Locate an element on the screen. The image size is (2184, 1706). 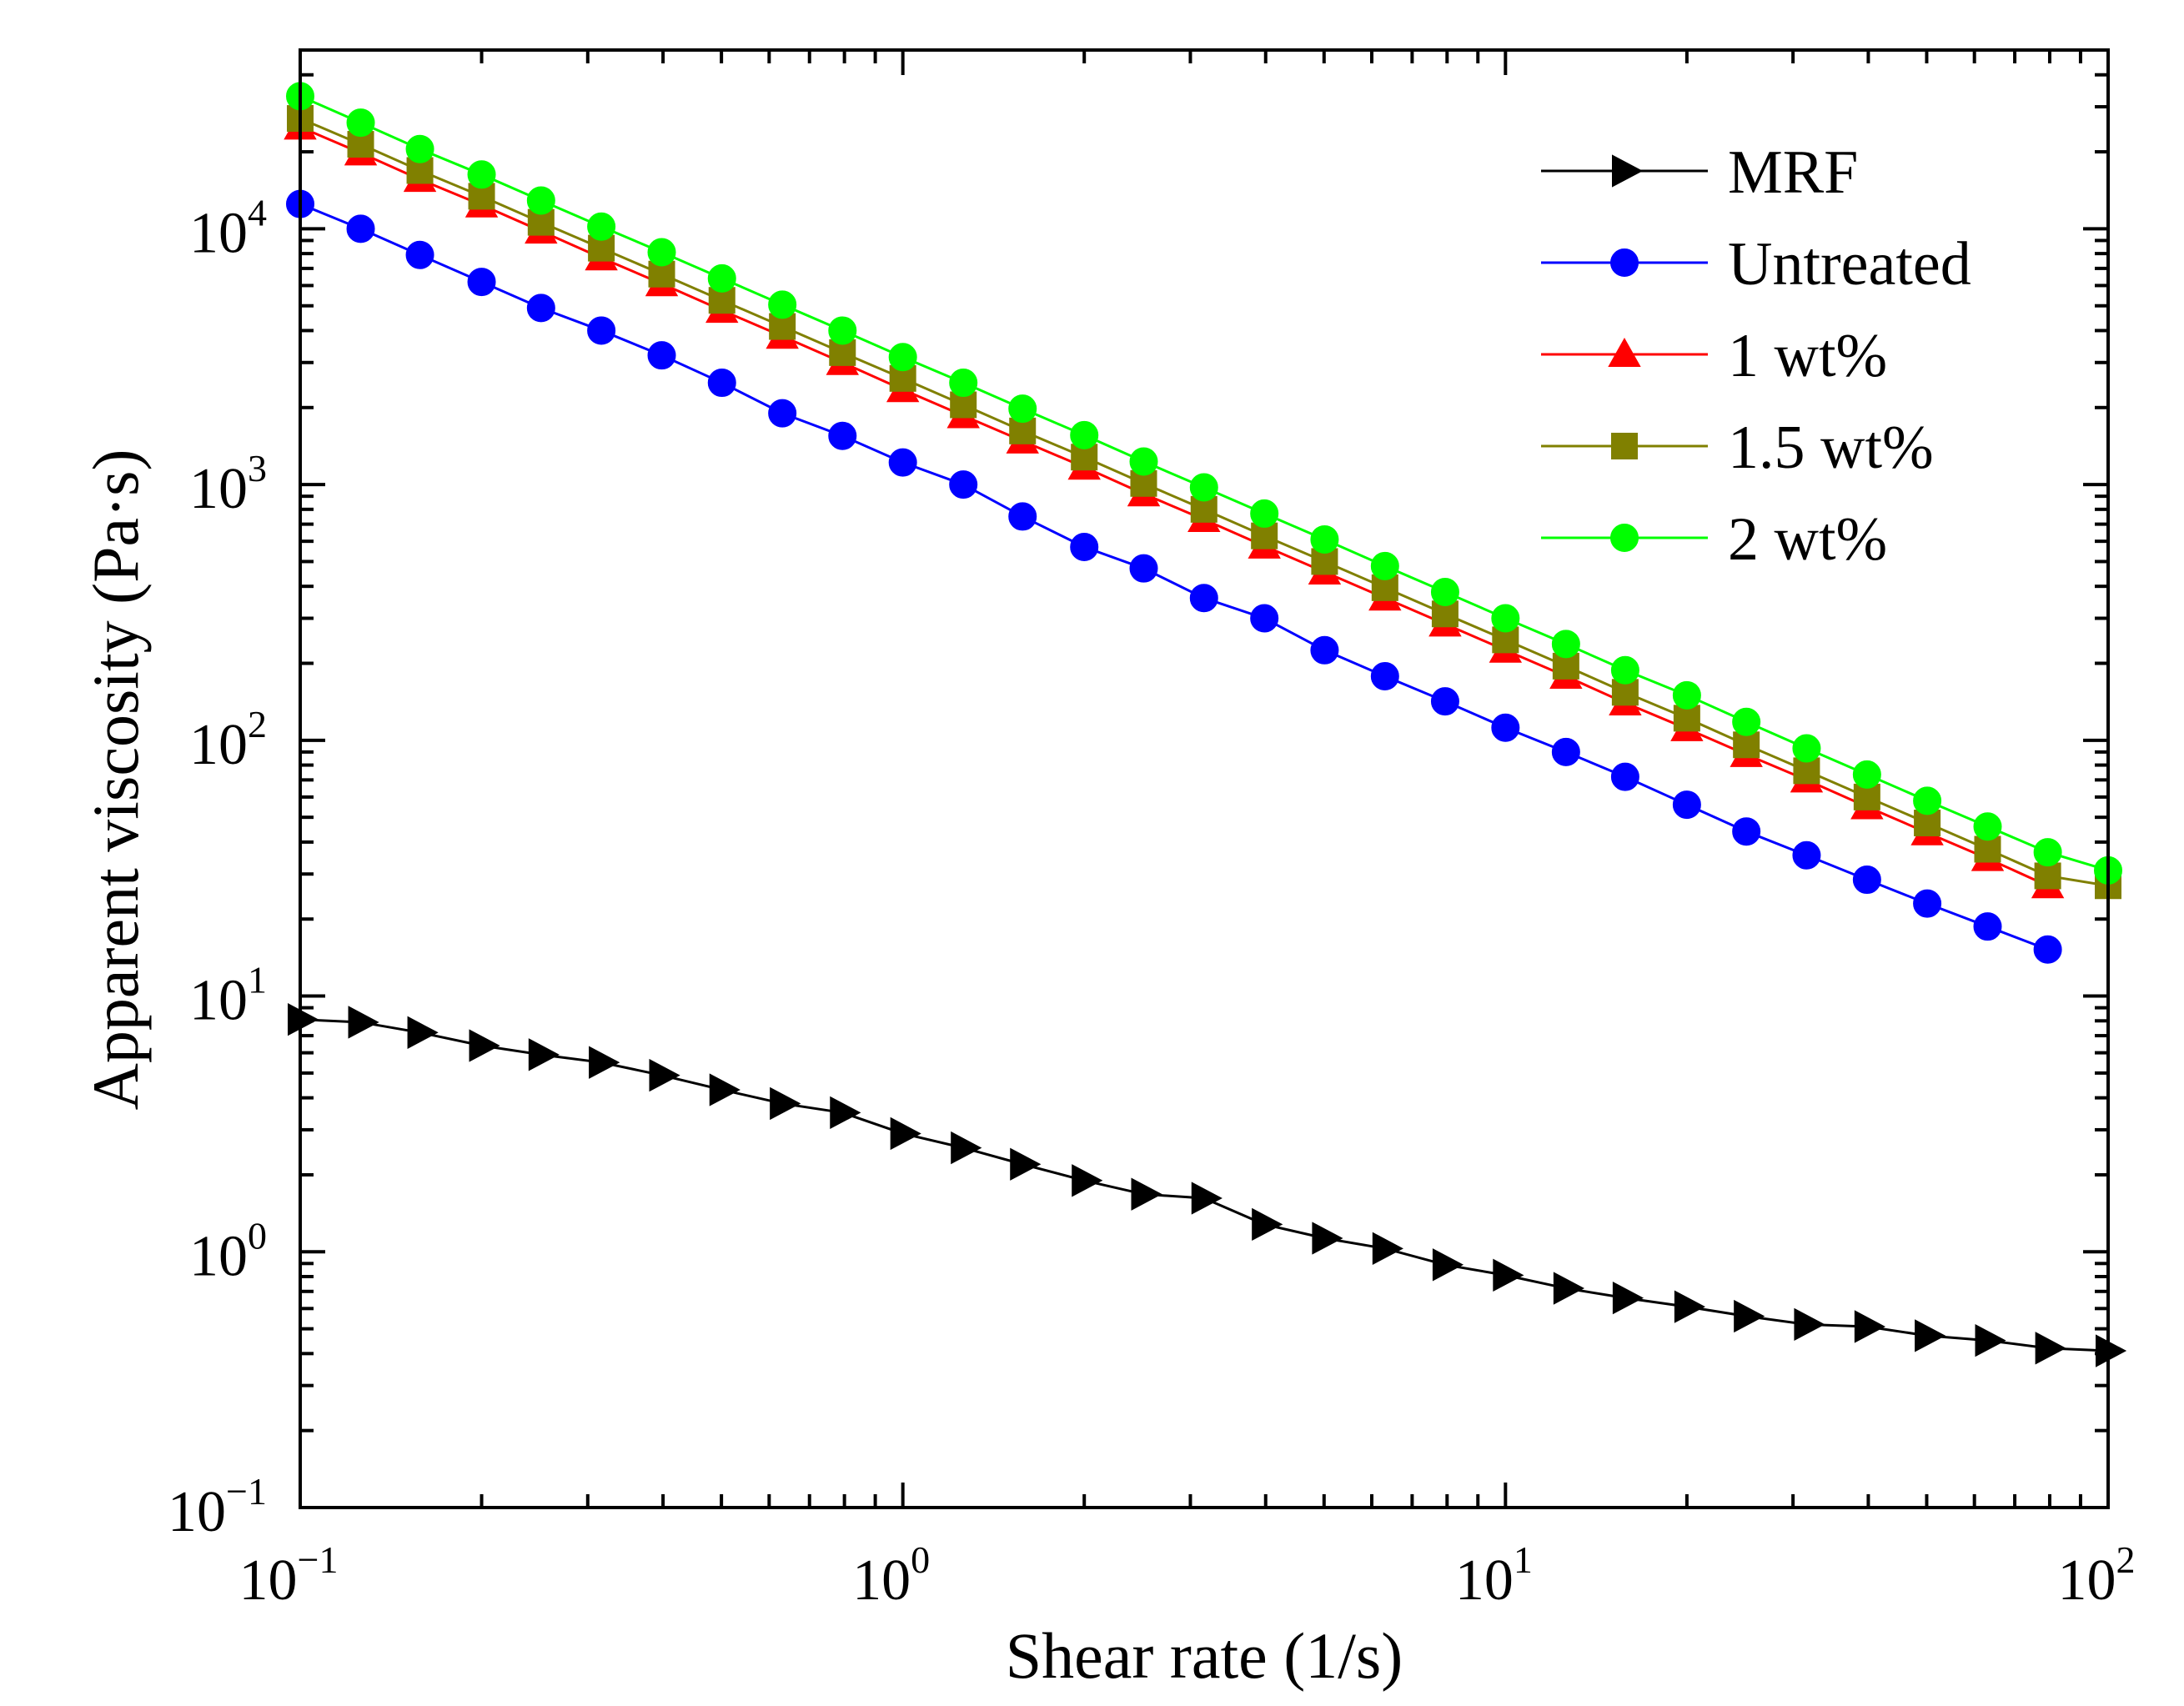
y-axis-title: Apparent viscosity (Pa·s) is located at coordinates (115, 780).